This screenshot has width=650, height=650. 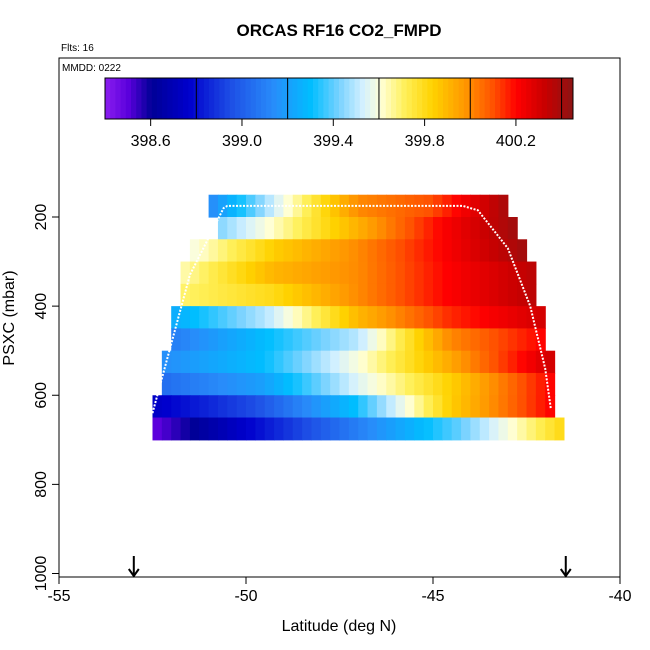 I want to click on y-tick-label: 600, so click(x=41, y=395).